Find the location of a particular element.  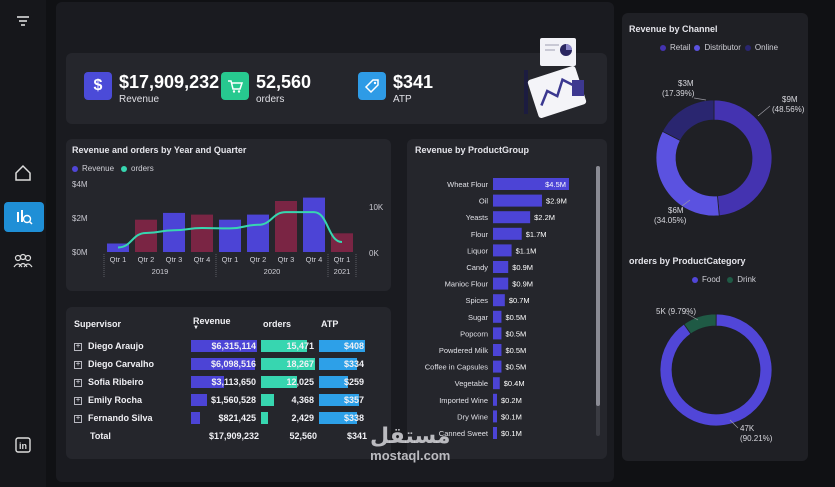

analytics-illustration is located at coordinates (555, 78).